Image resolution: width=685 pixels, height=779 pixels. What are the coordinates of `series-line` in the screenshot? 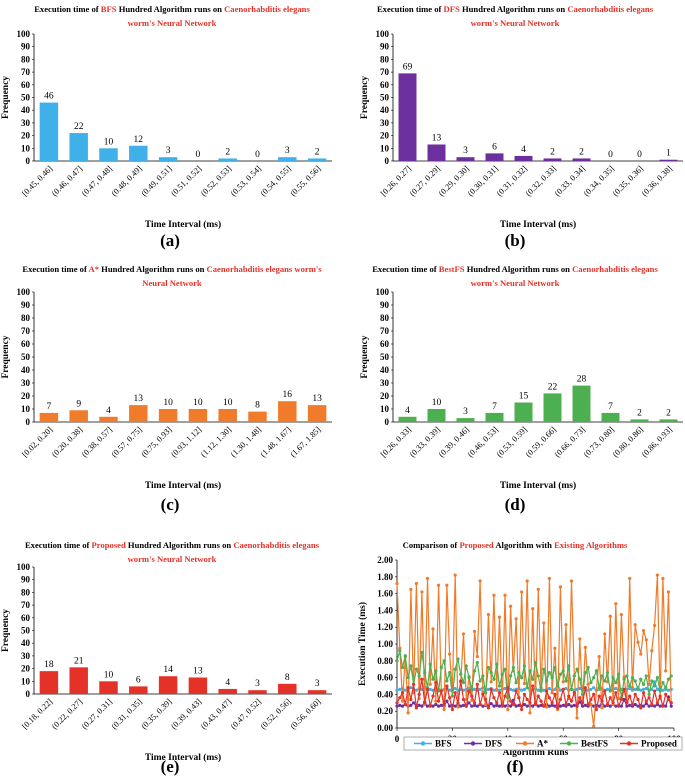 It's located at (534, 674).